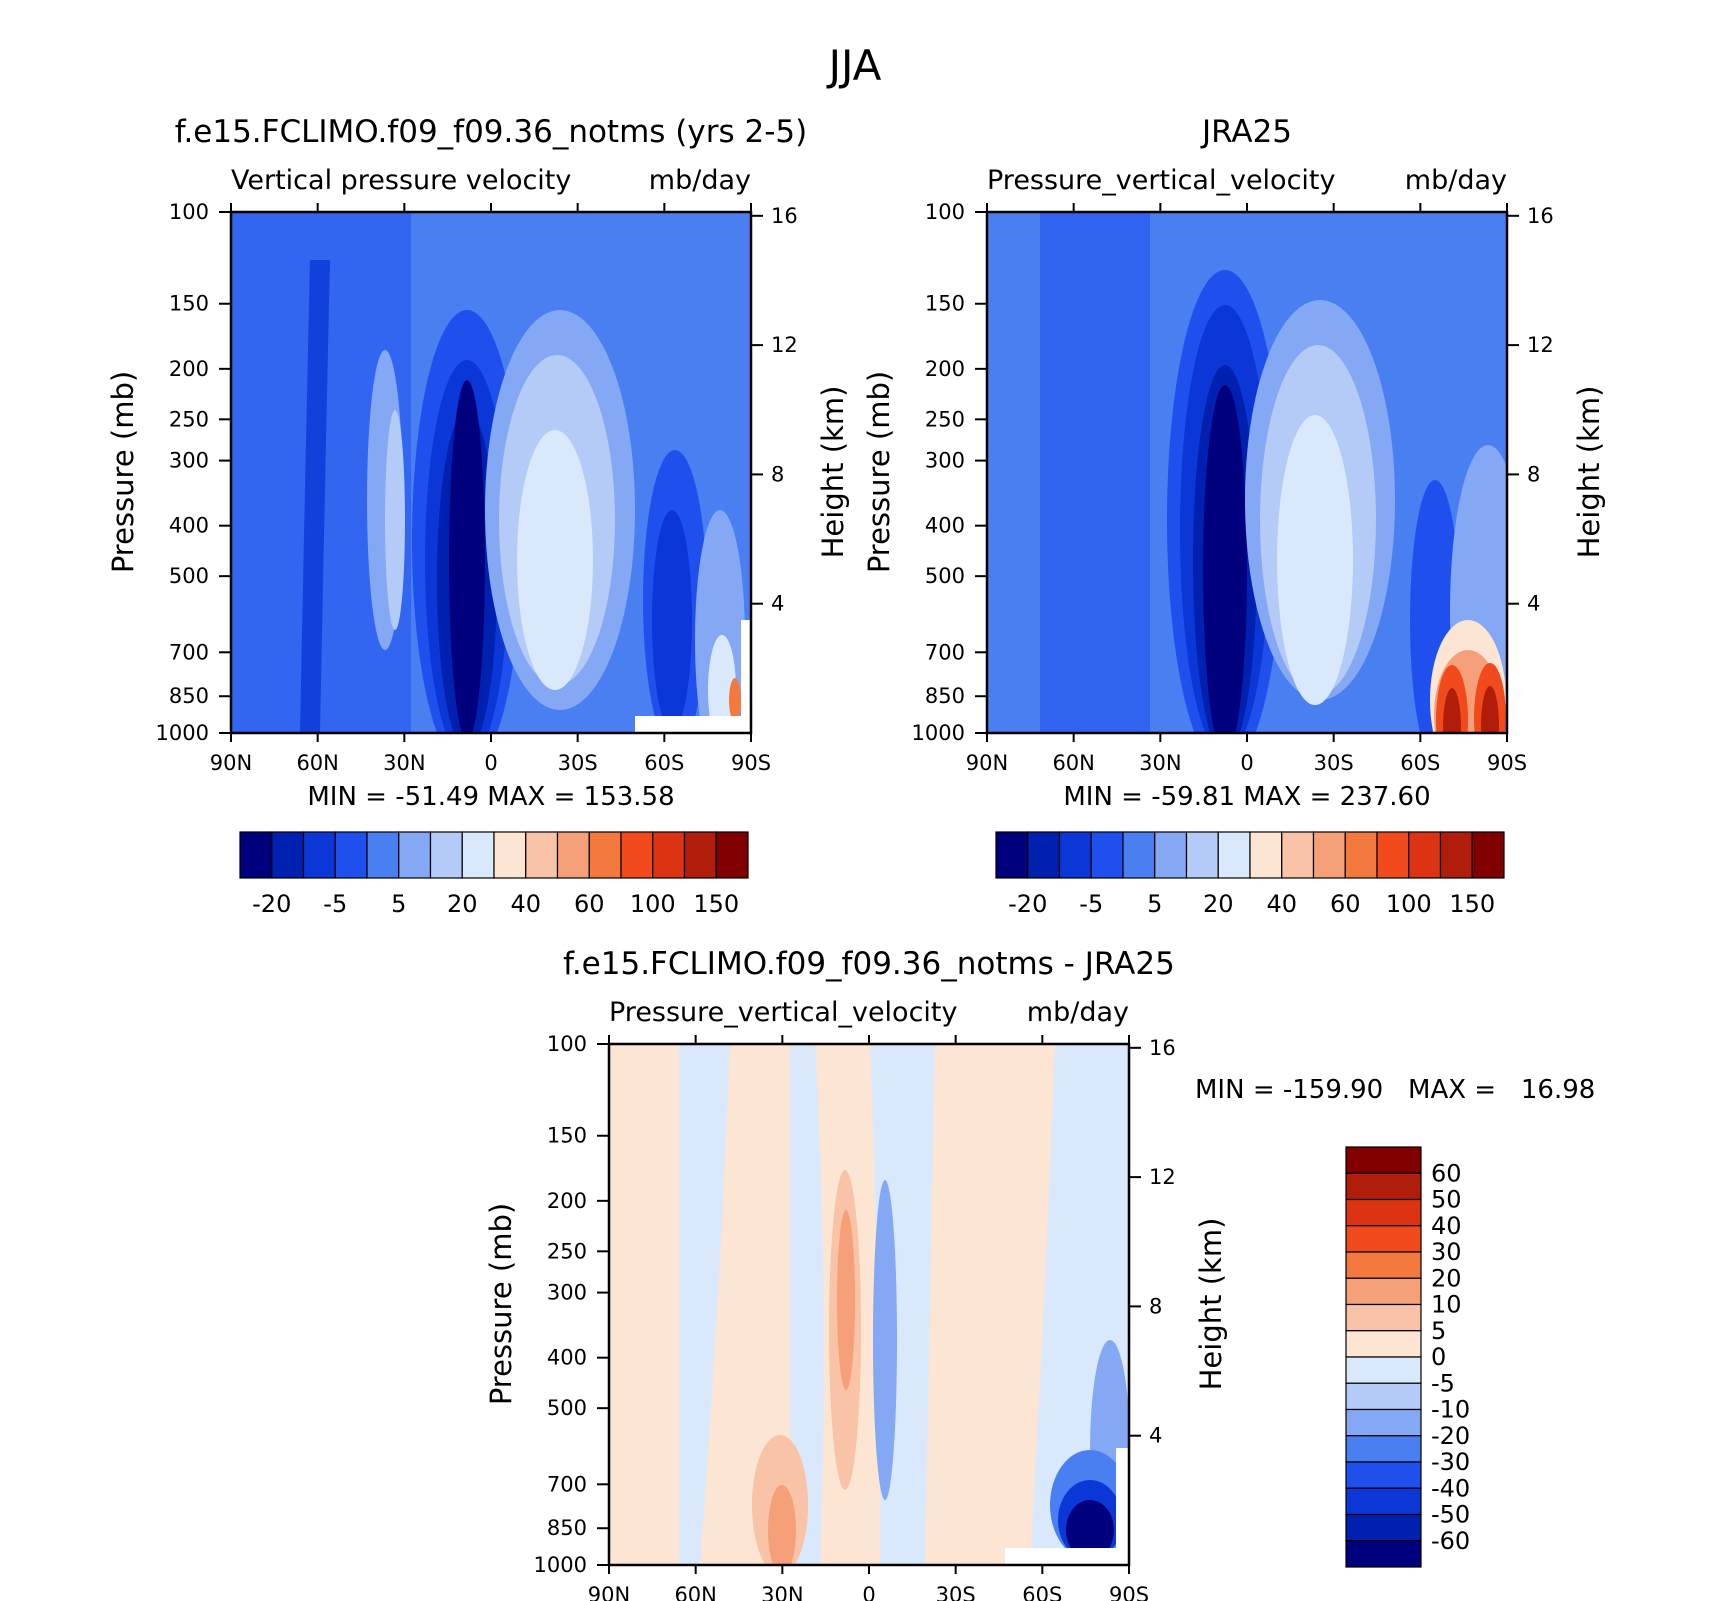 This screenshot has width=1710, height=1601. Describe the element at coordinates (1446, 1305) in the screenshot. I see `colorbar-label: 10` at that location.